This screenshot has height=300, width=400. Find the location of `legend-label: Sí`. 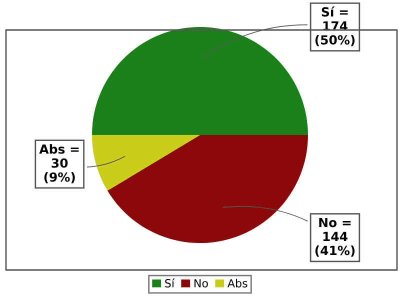

legend-label: Sí is located at coordinates (170, 283).